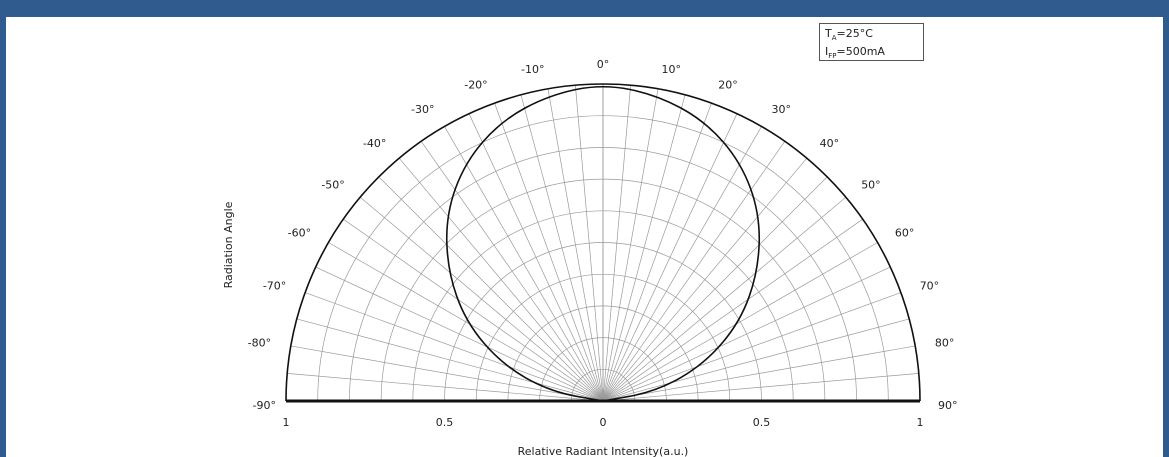 This screenshot has height=457, width=1169. What do you see at coordinates (871, 184) in the screenshot?
I see `angle-label: 50°` at bounding box center [871, 184].